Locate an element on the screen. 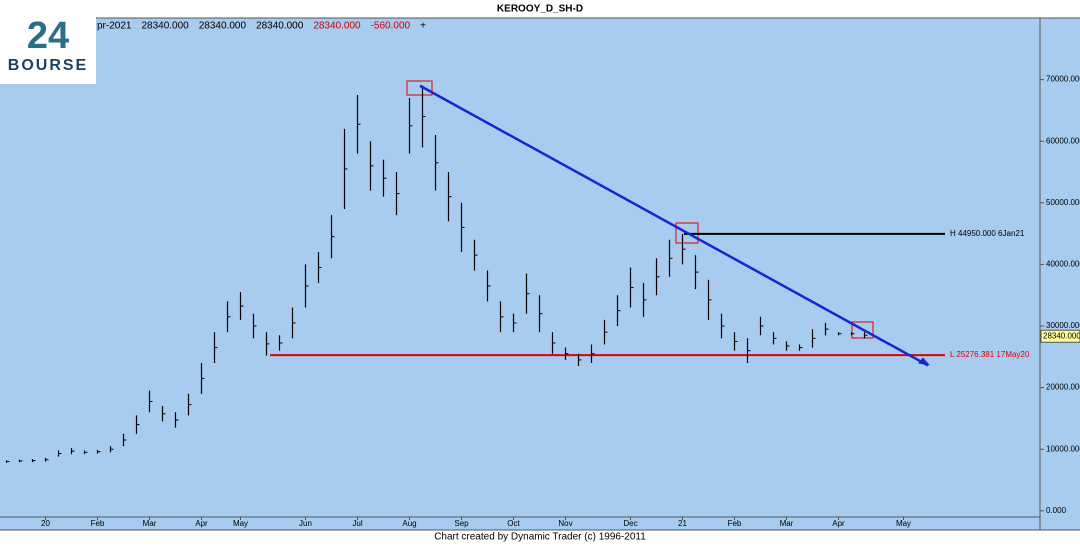 Image resolution: width=1080 pixels, height=549 pixels. x-tick-label: 21 is located at coordinates (682, 523).